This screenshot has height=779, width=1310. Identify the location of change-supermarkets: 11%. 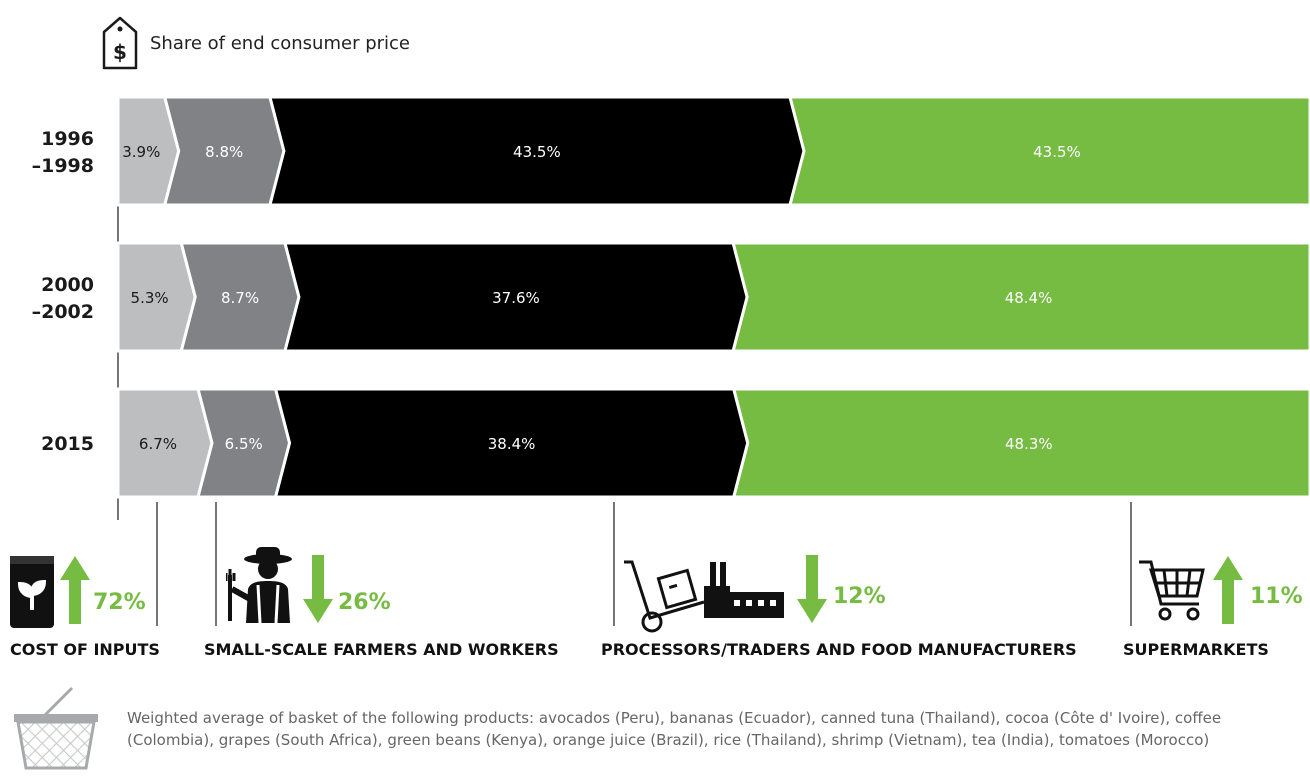
(1276, 596).